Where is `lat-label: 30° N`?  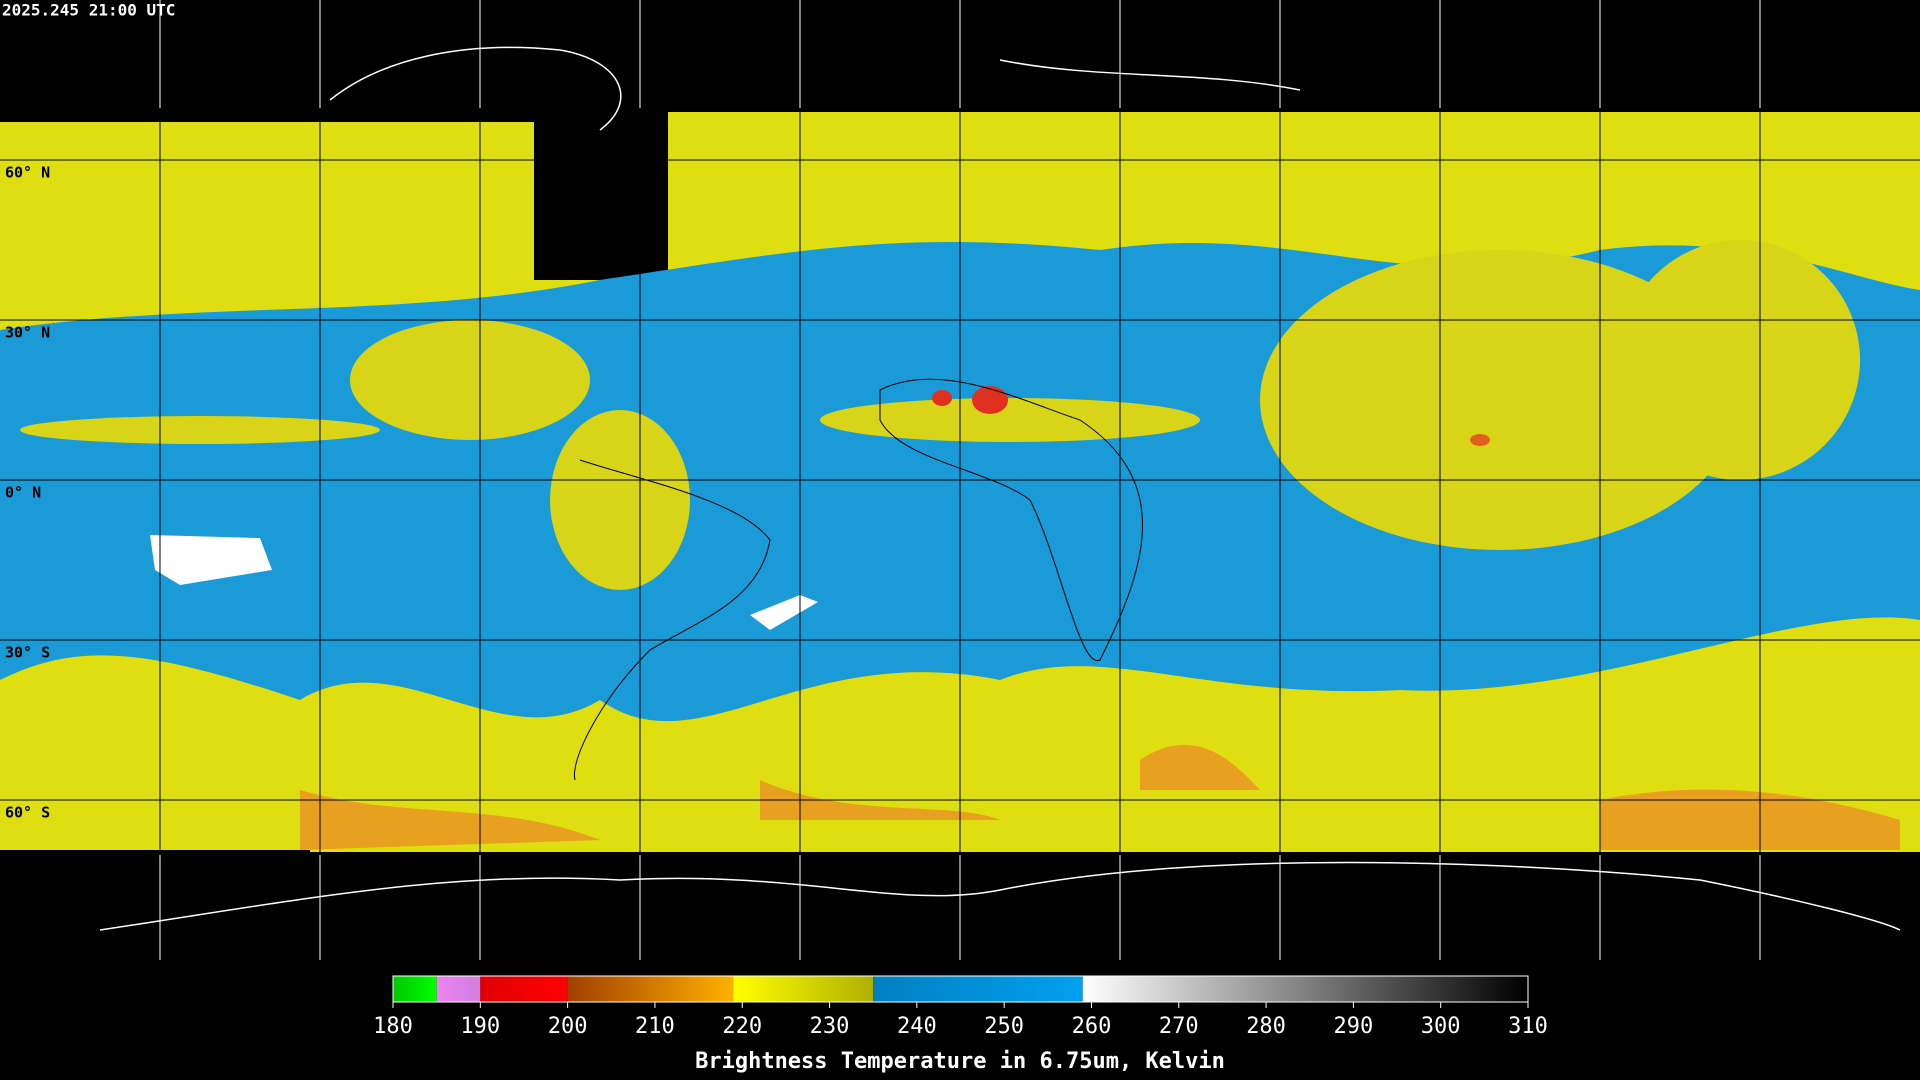 lat-label: 30° N is located at coordinates (27, 333).